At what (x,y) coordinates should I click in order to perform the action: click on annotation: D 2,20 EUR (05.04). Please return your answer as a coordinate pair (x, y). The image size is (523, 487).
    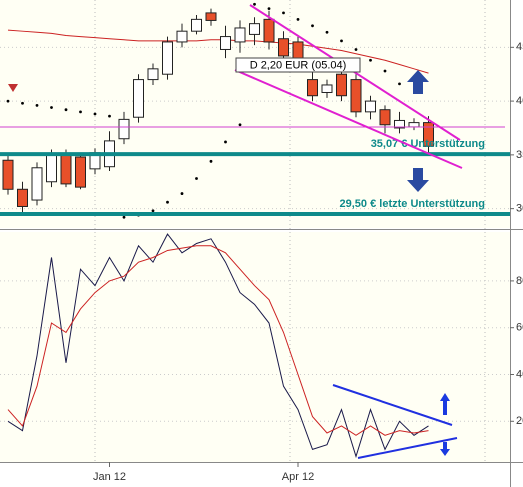
    Looking at the image, I should click on (298, 65).